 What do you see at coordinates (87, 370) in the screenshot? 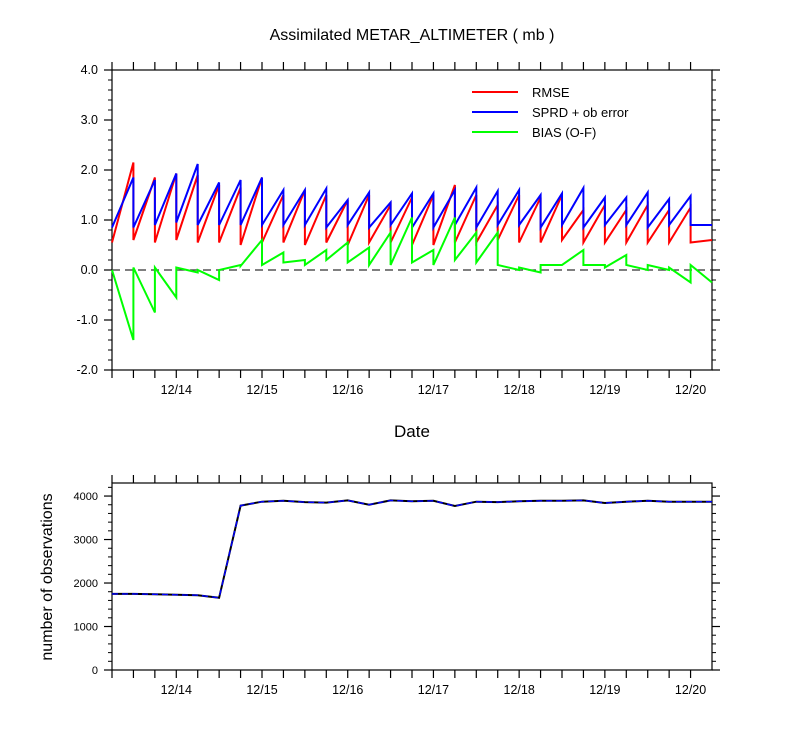
I see `y-tick-label: -2.0` at bounding box center [87, 370].